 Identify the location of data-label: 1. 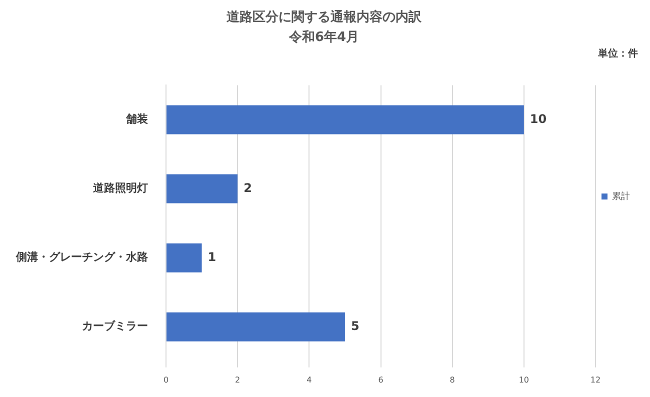
(212, 257).